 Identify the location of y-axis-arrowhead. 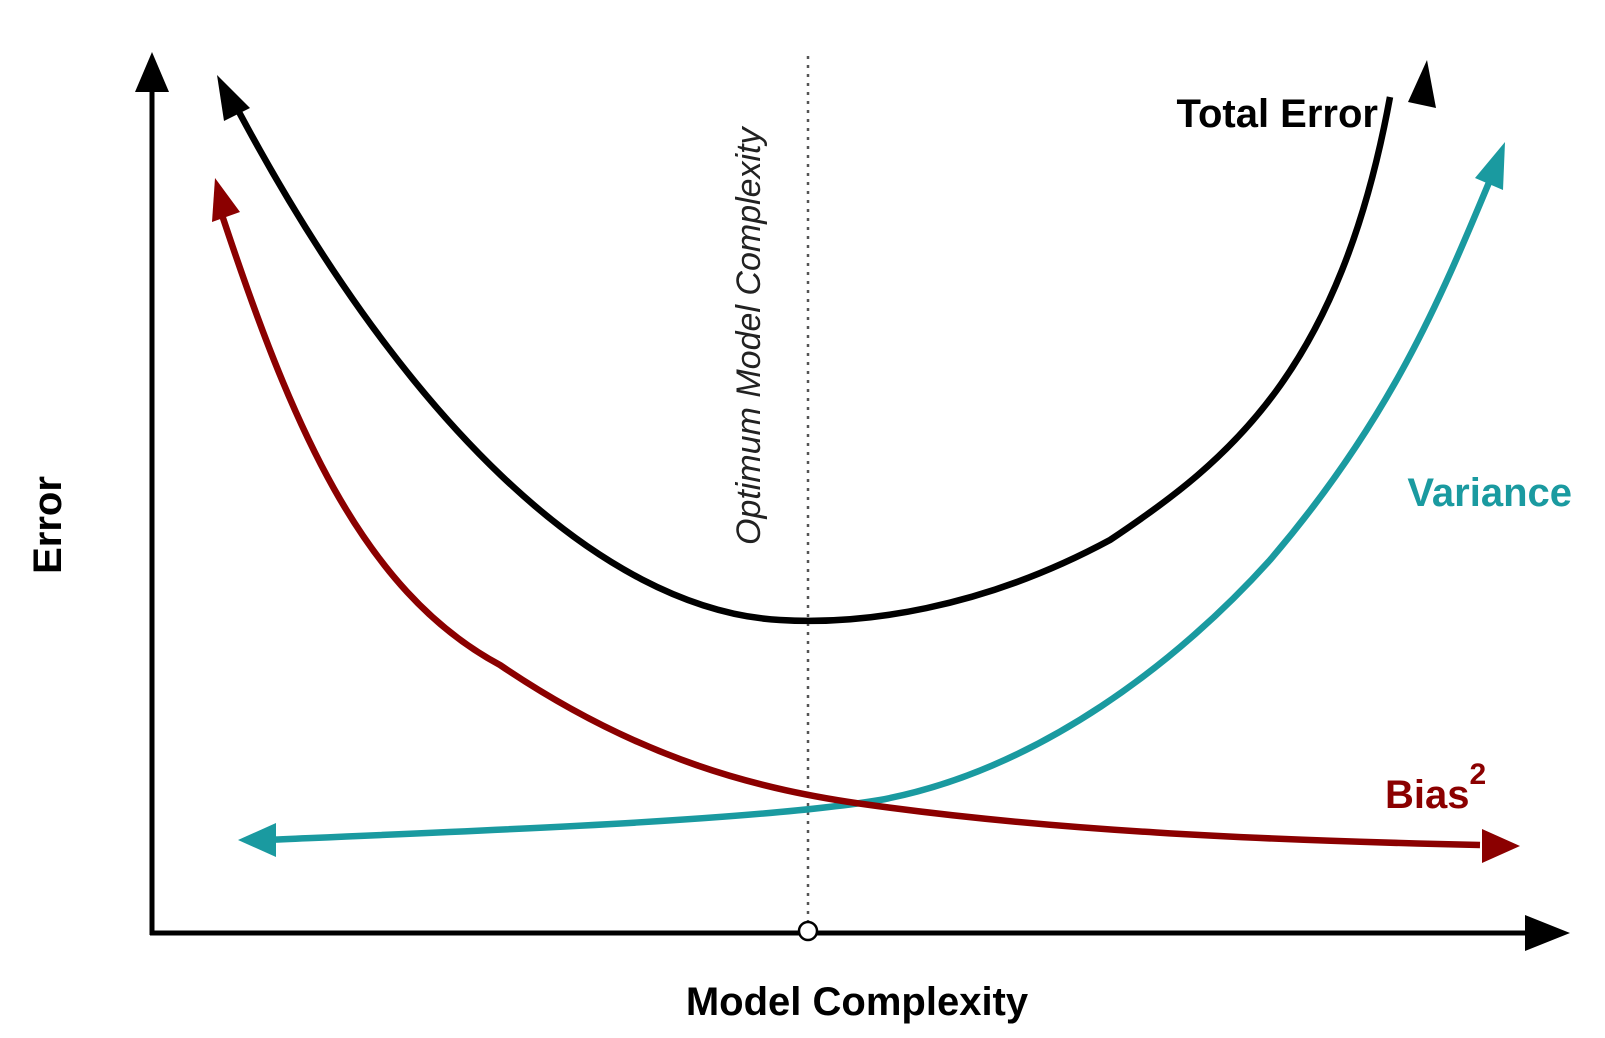
(152, 72).